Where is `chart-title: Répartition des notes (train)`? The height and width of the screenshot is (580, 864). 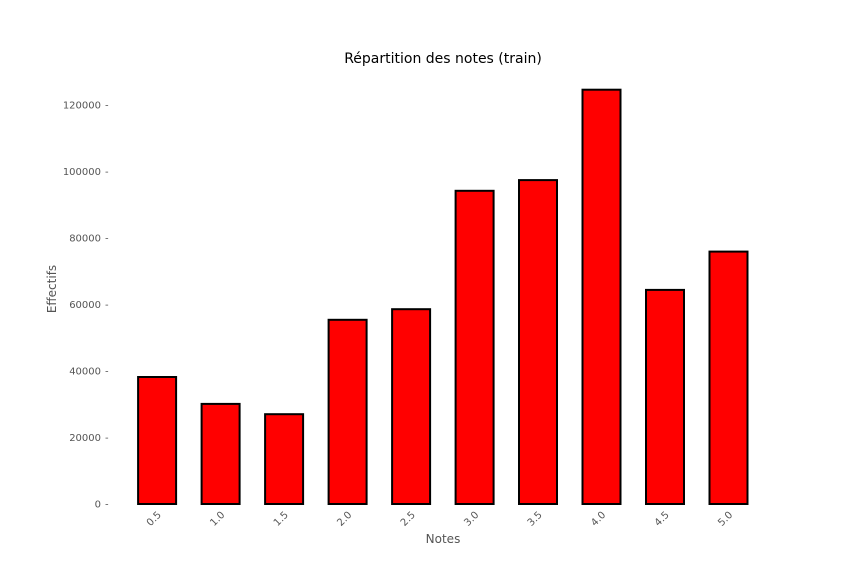
chart-title: Répartition des notes (train) is located at coordinates (443, 59).